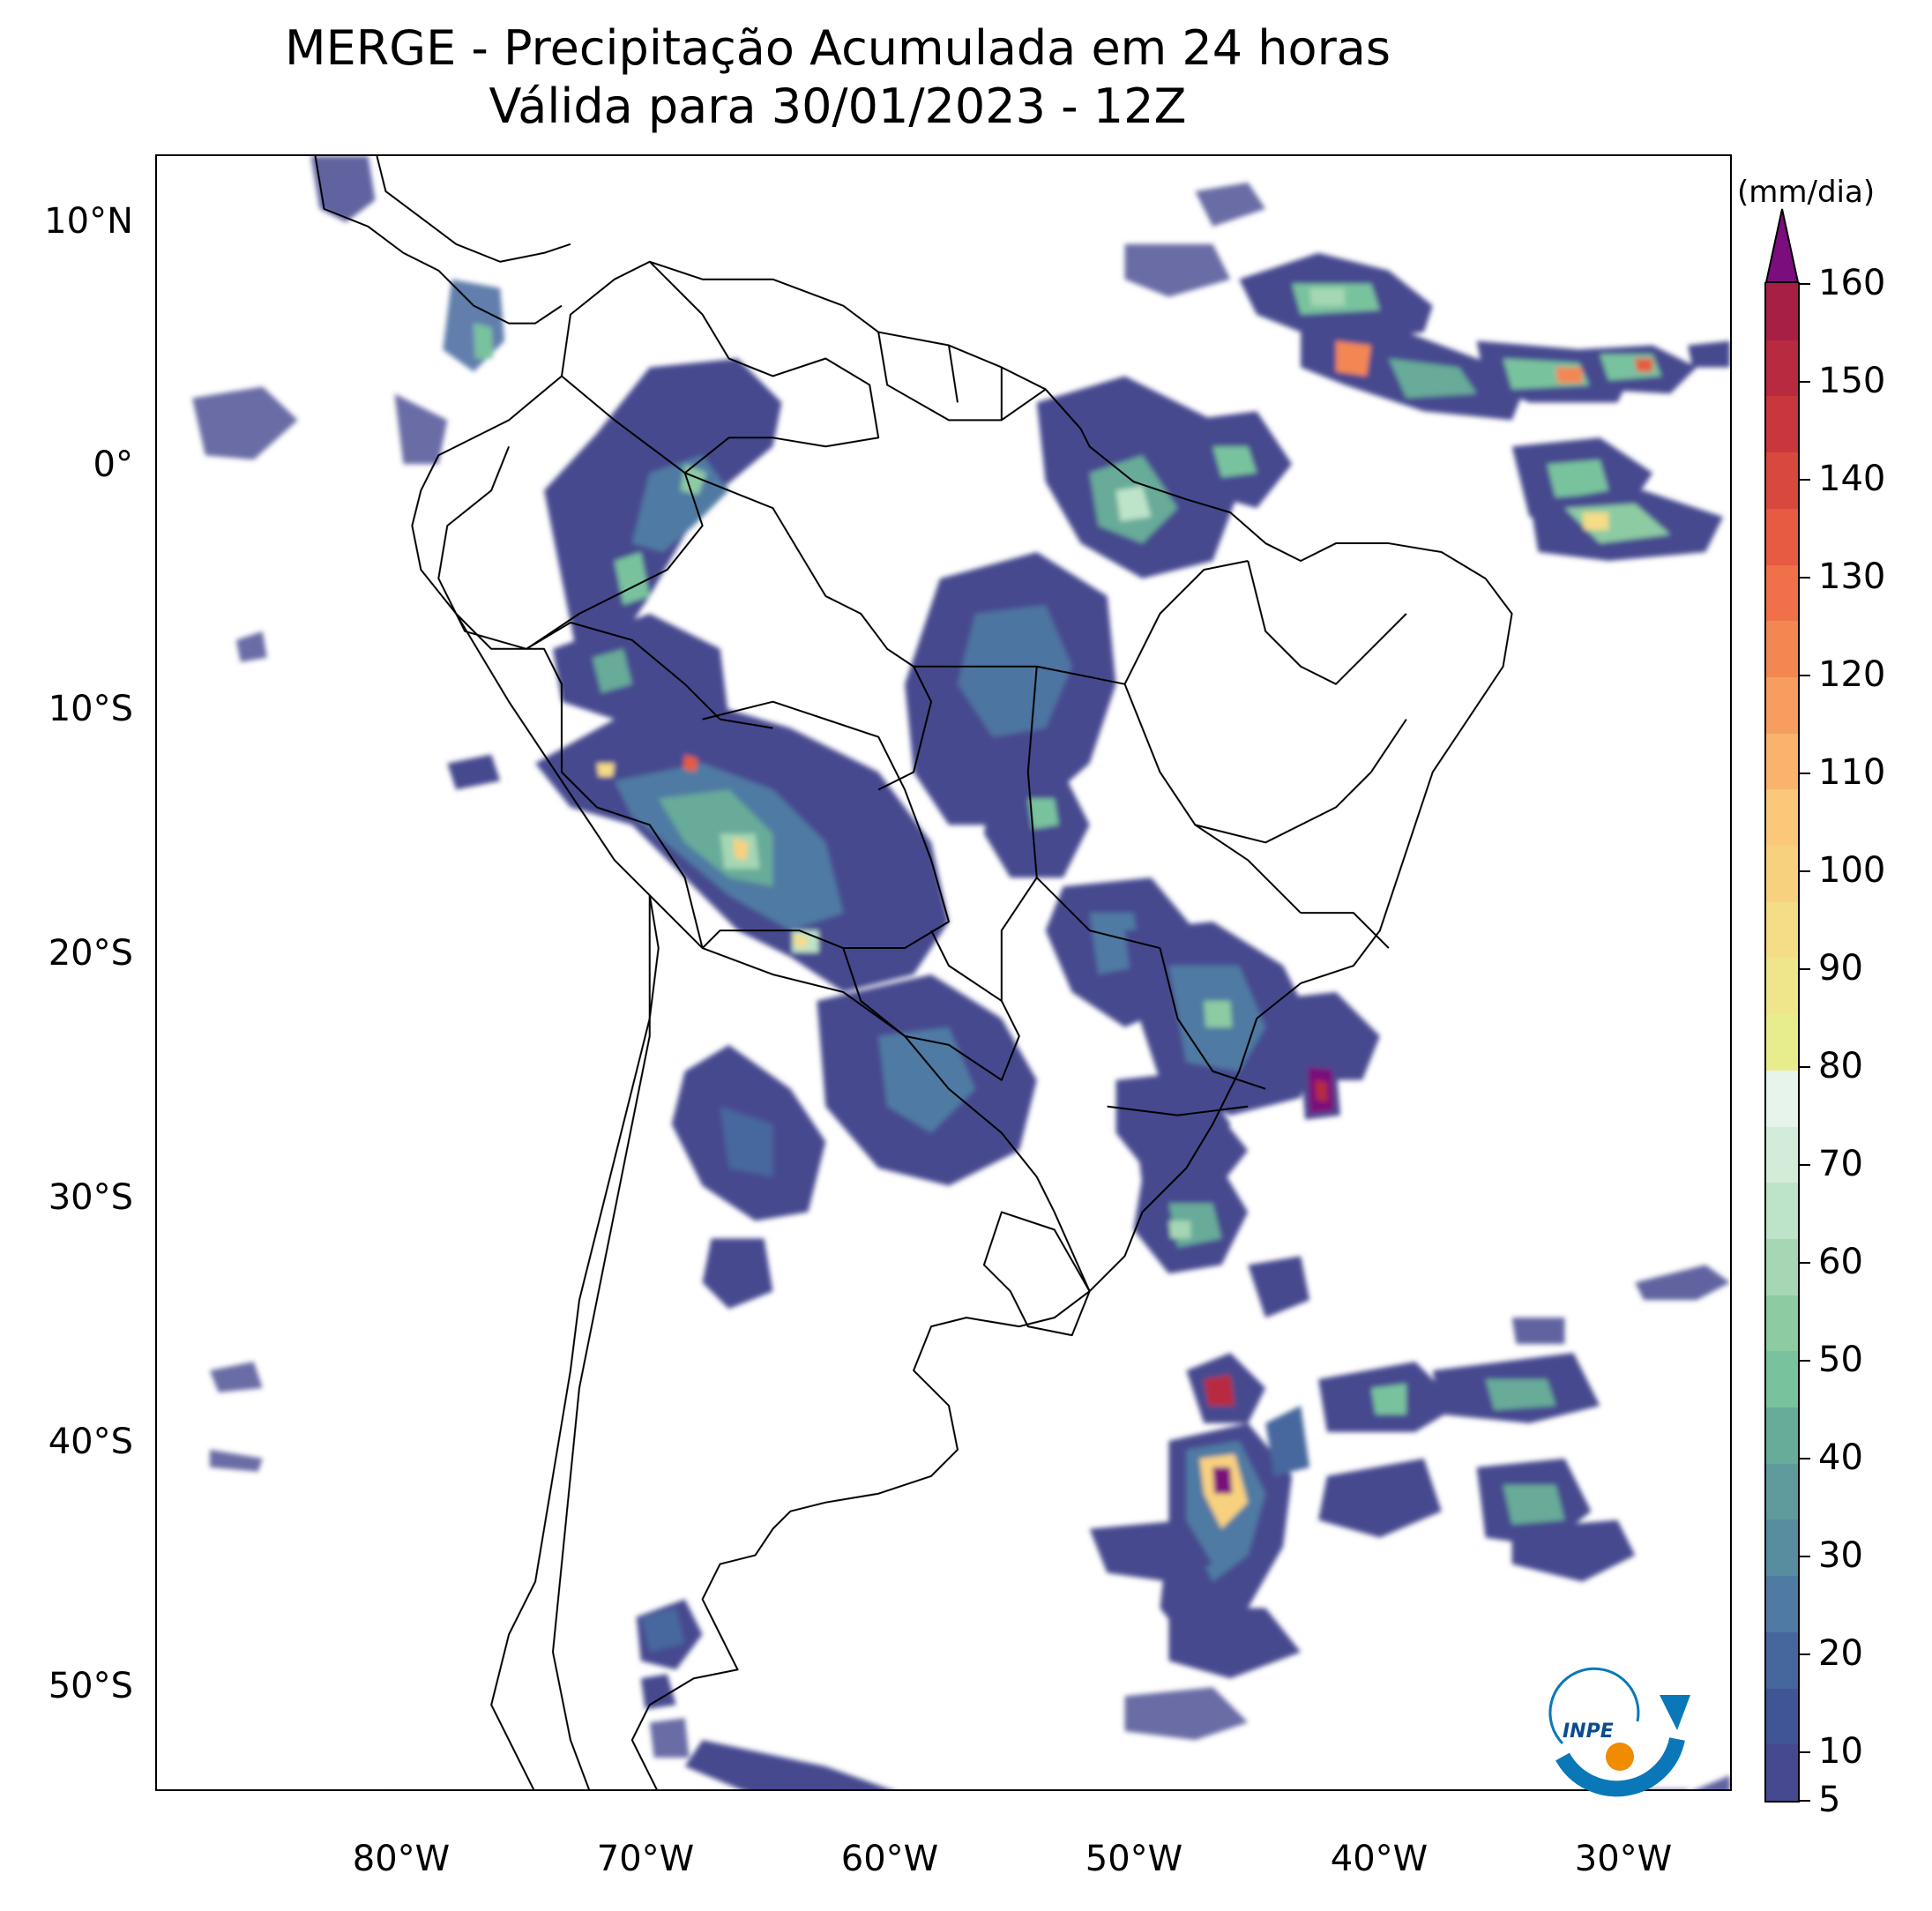  I want to click on colorbar-tick-label: 150, so click(1852, 380).